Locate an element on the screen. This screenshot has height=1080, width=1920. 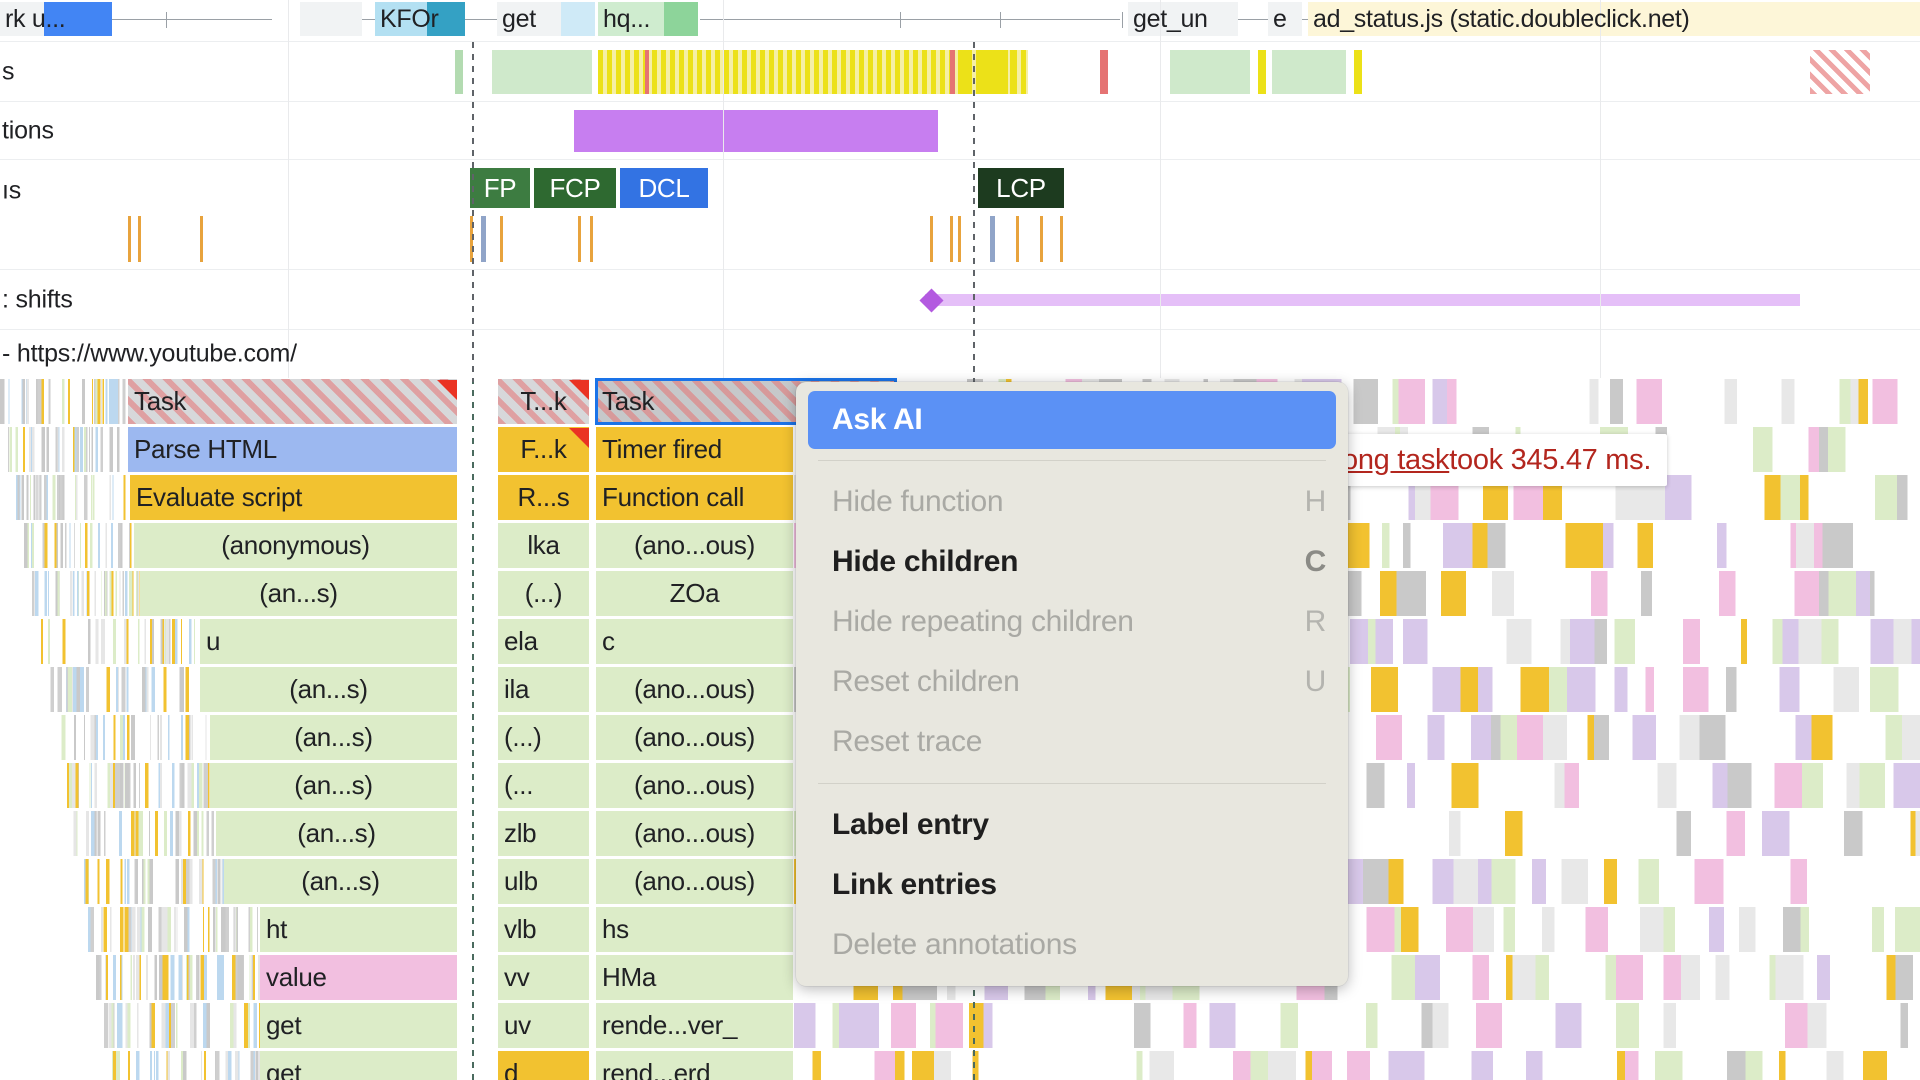
flame-chart-entry: rende...ver_ is located at coordinates (695, 1025).